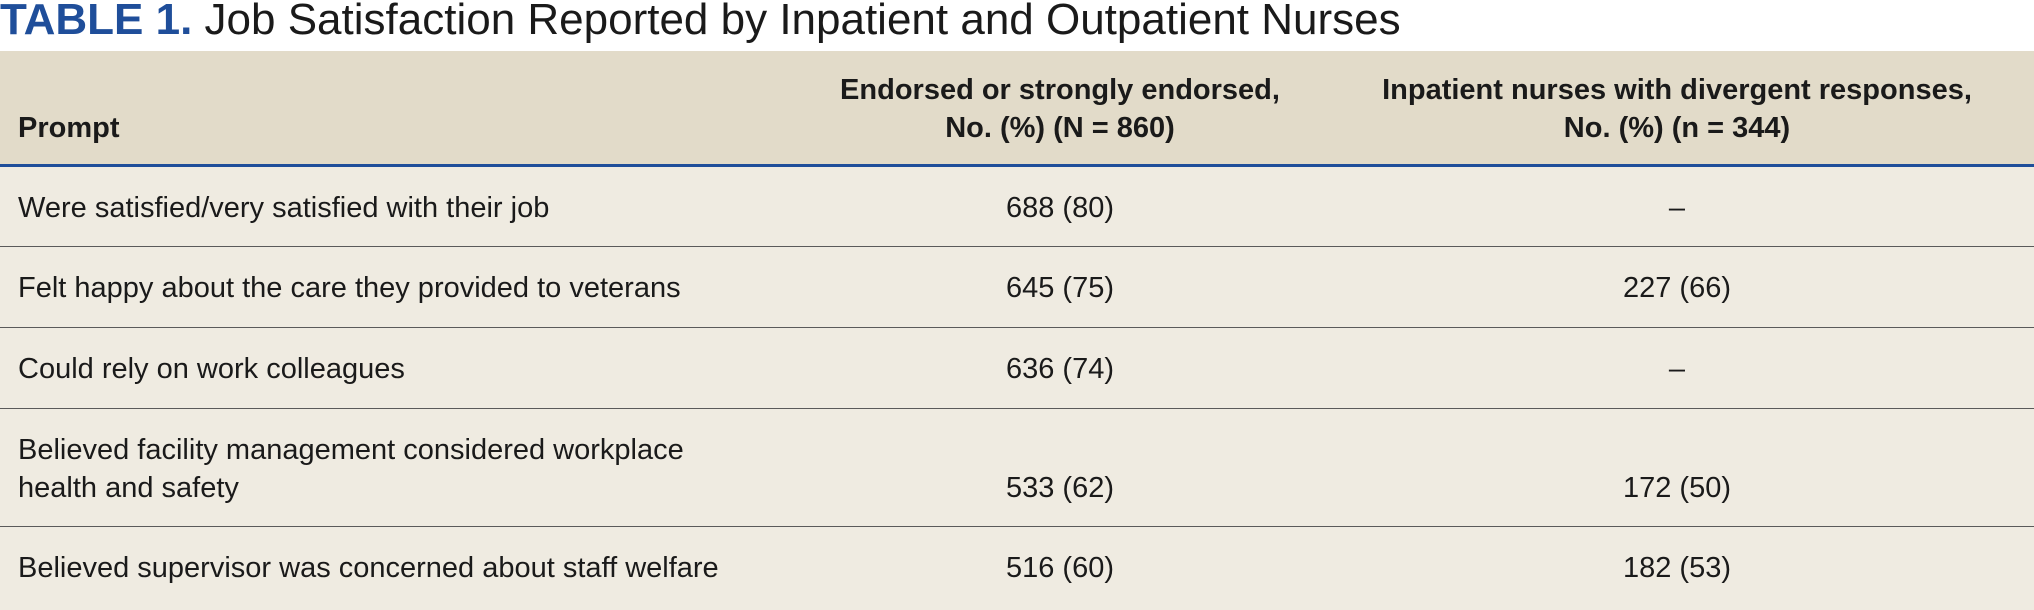  I want to click on table-row: Could rely on work colleagues 636 (74) –, so click(1017, 368).